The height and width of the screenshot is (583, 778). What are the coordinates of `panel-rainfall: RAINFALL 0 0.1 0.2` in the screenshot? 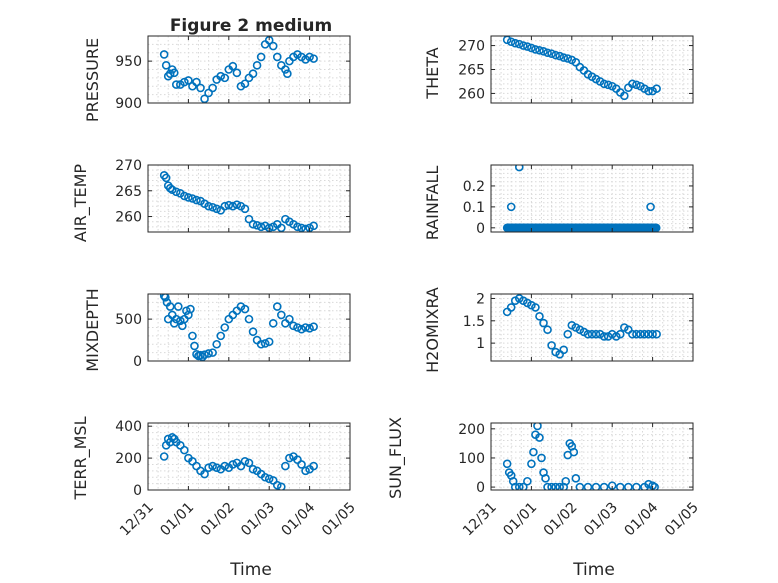 It's located at (558, 202).